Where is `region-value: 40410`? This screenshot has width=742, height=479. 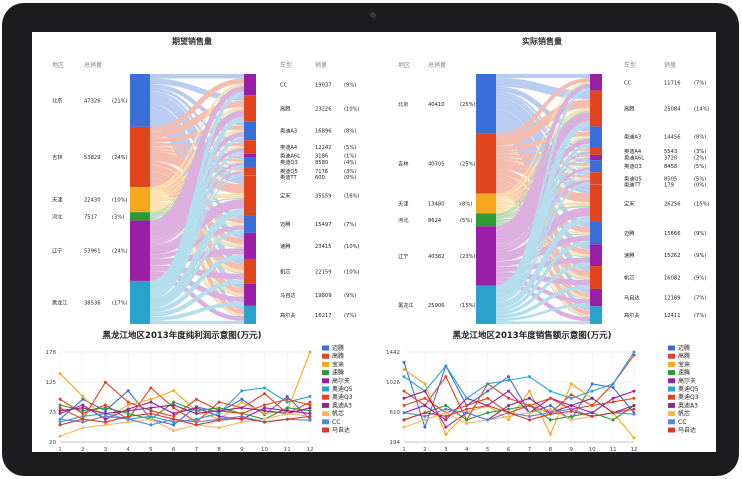
region-value: 40410 is located at coordinates (436, 105).